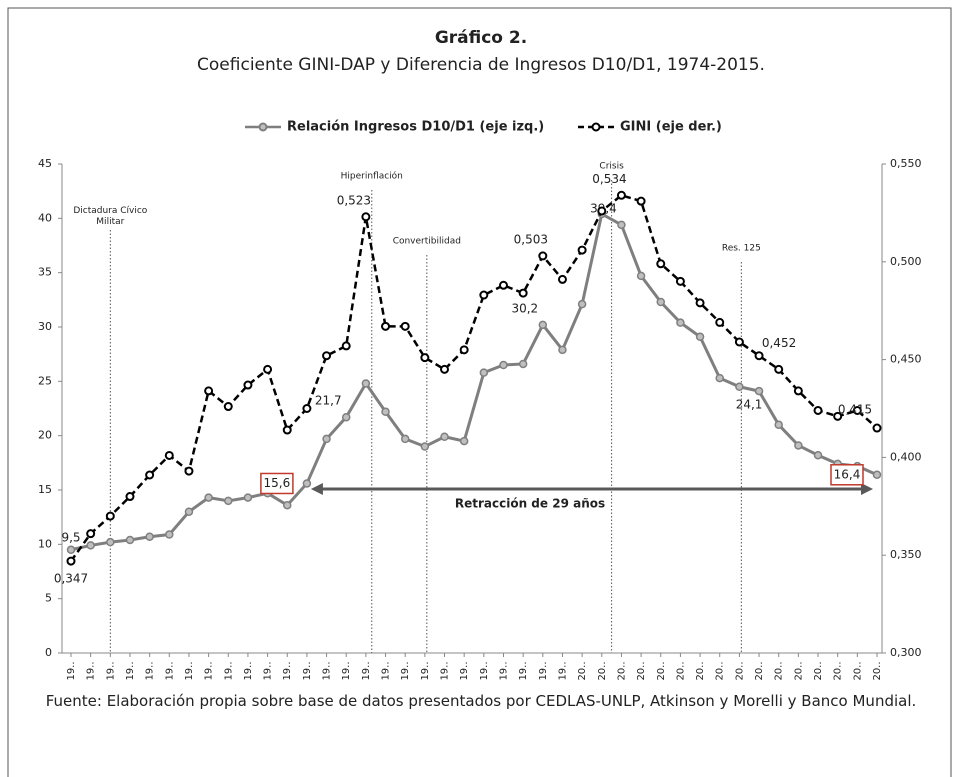 This screenshot has height=777, width=962. I want to click on data-label: 24,1, so click(749, 405).